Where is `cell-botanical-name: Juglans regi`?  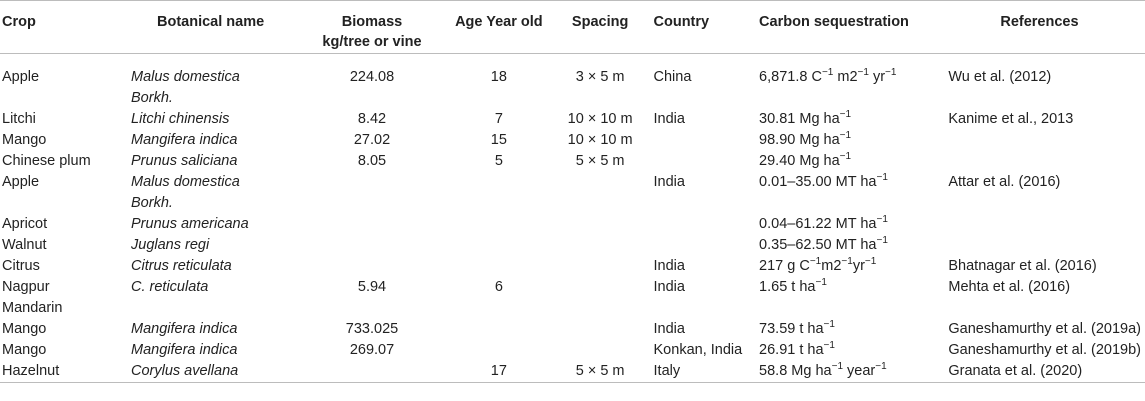 cell-botanical-name: Juglans regi is located at coordinates (212, 245).